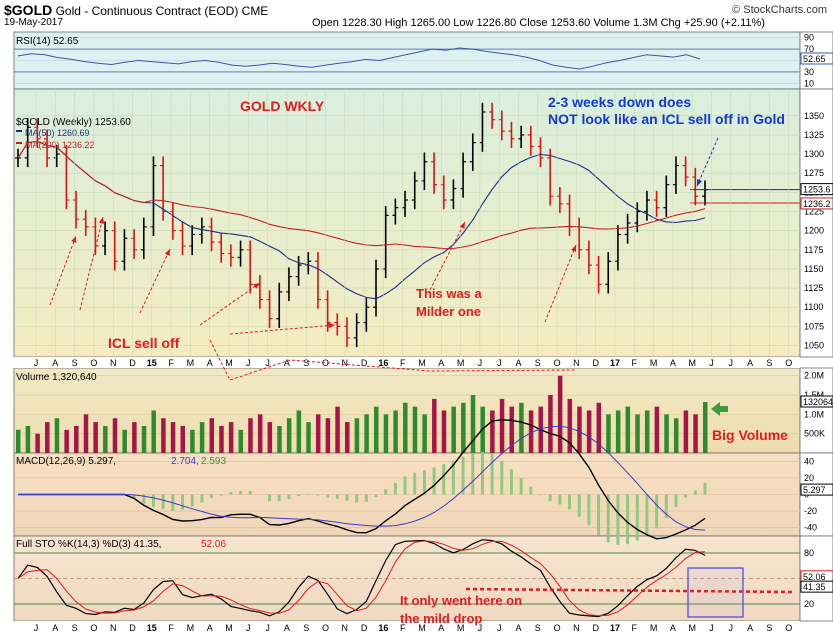 The width and height of the screenshot is (833, 639). I want to click on rsi-y-tick: 70, so click(809, 49).